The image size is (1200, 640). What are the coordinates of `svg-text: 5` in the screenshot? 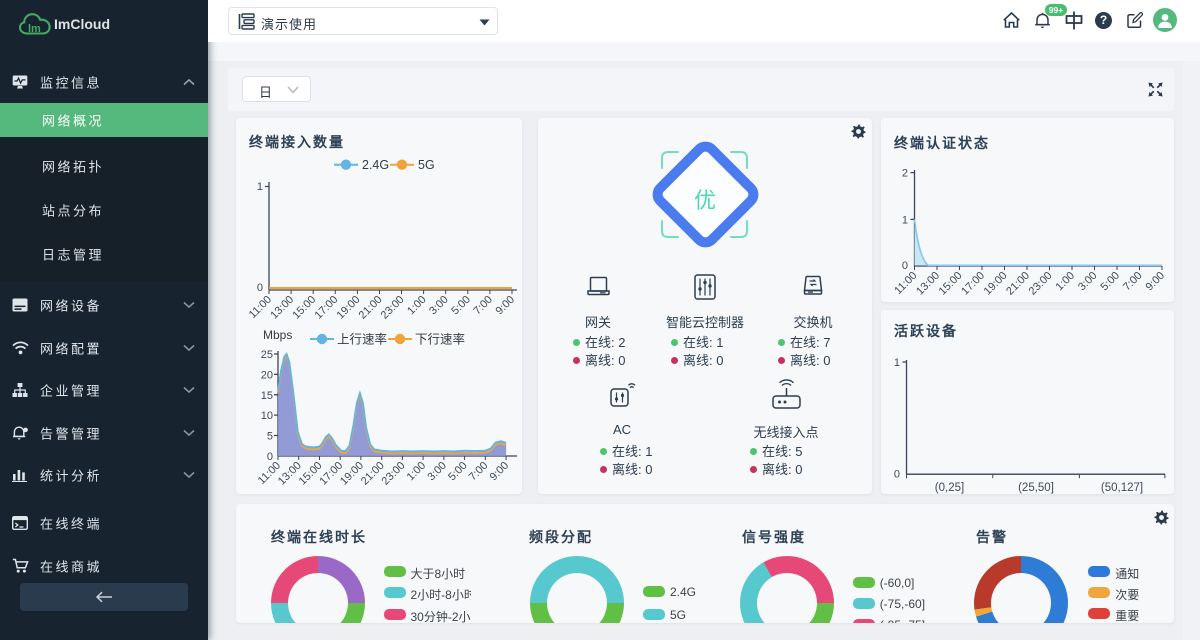 It's located at (270, 437).